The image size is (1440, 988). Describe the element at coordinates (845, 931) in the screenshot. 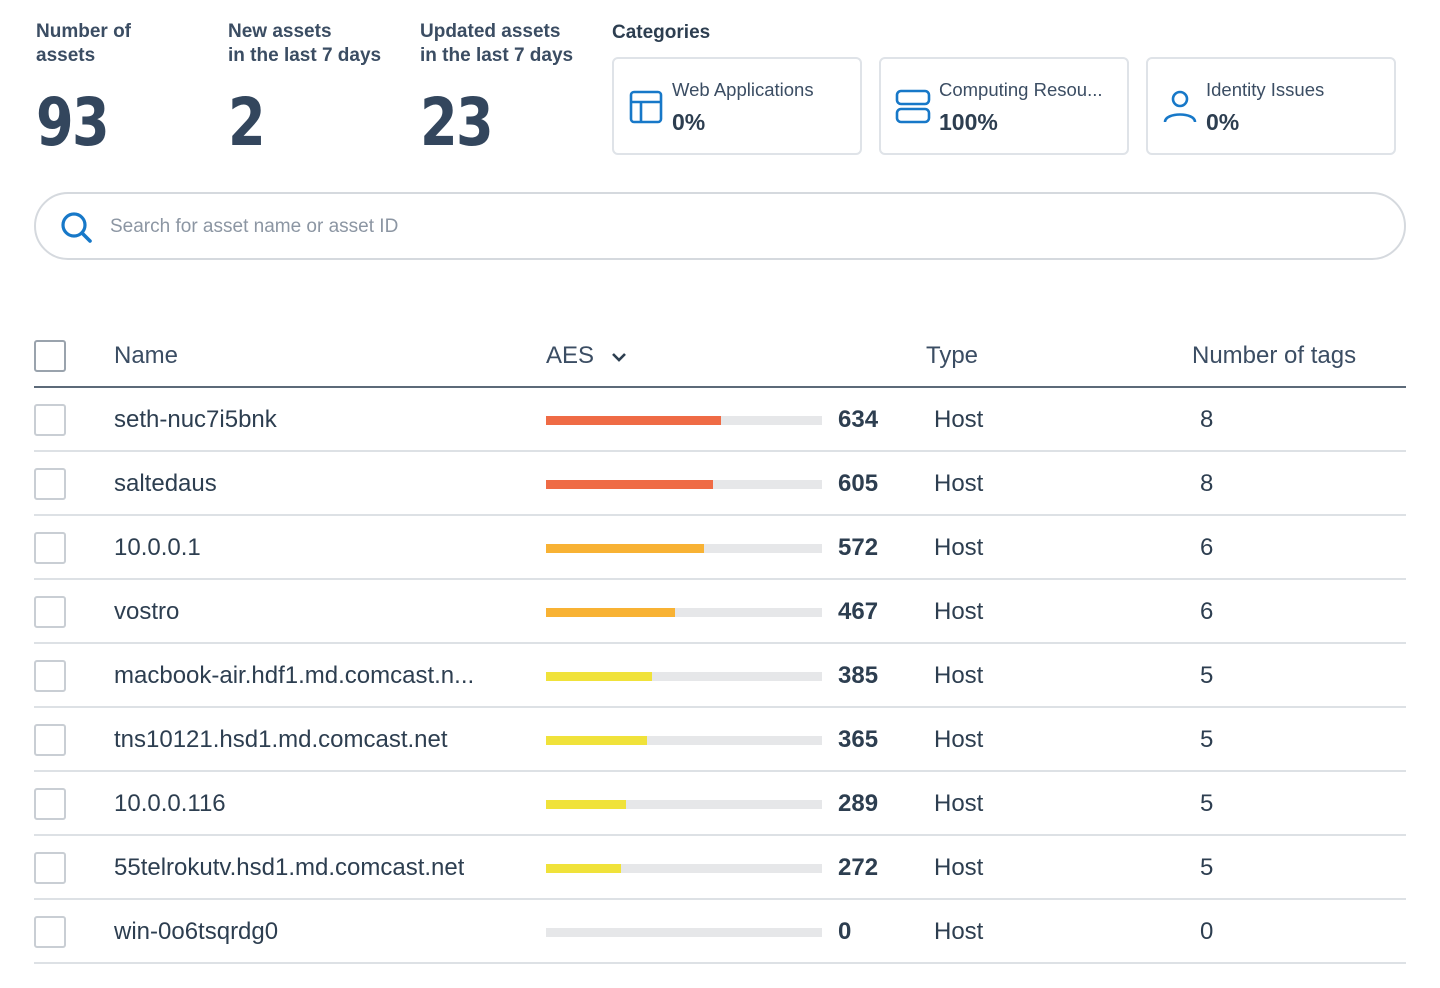

I see `aes-score: 0` at that location.